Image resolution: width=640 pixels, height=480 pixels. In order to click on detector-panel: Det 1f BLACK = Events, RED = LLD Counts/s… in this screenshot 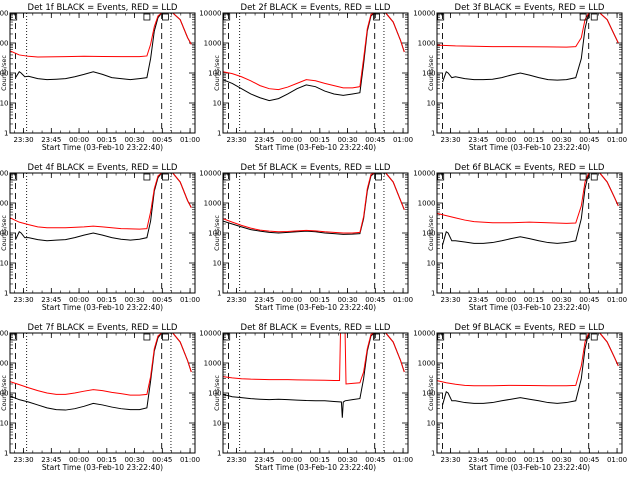, I will do `click(100, 77)`.